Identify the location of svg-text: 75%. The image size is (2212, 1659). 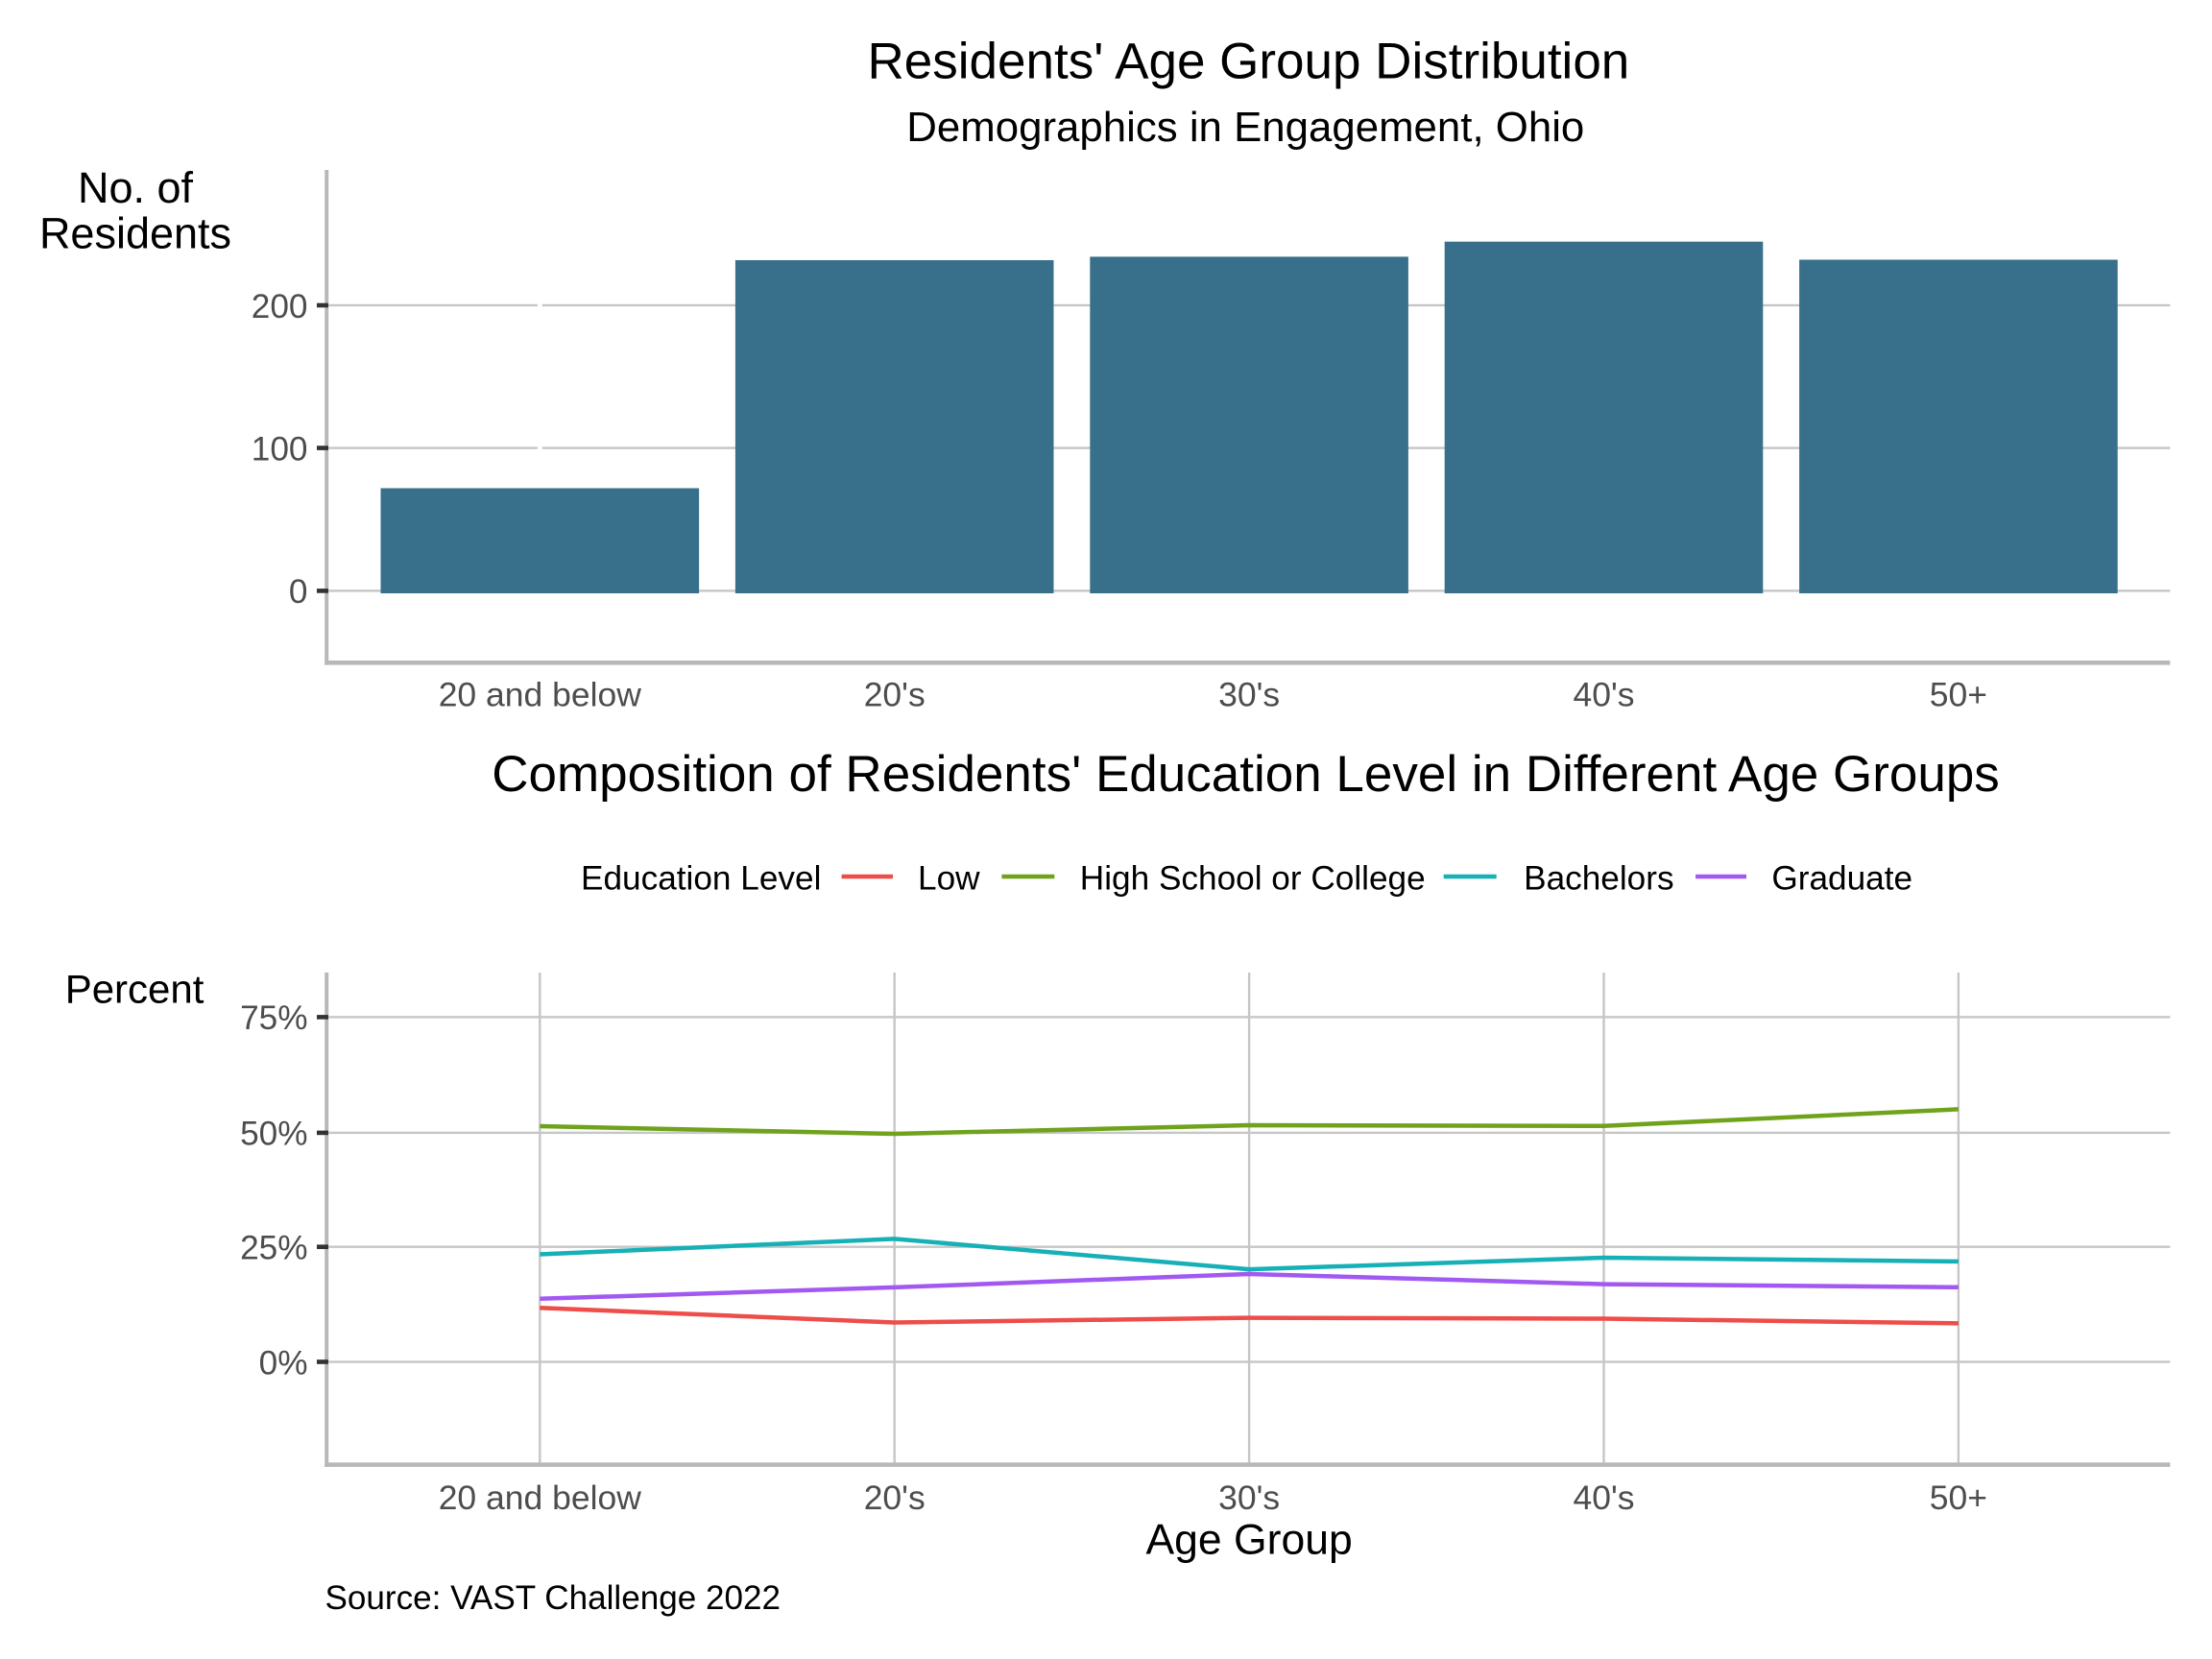
(273, 1018).